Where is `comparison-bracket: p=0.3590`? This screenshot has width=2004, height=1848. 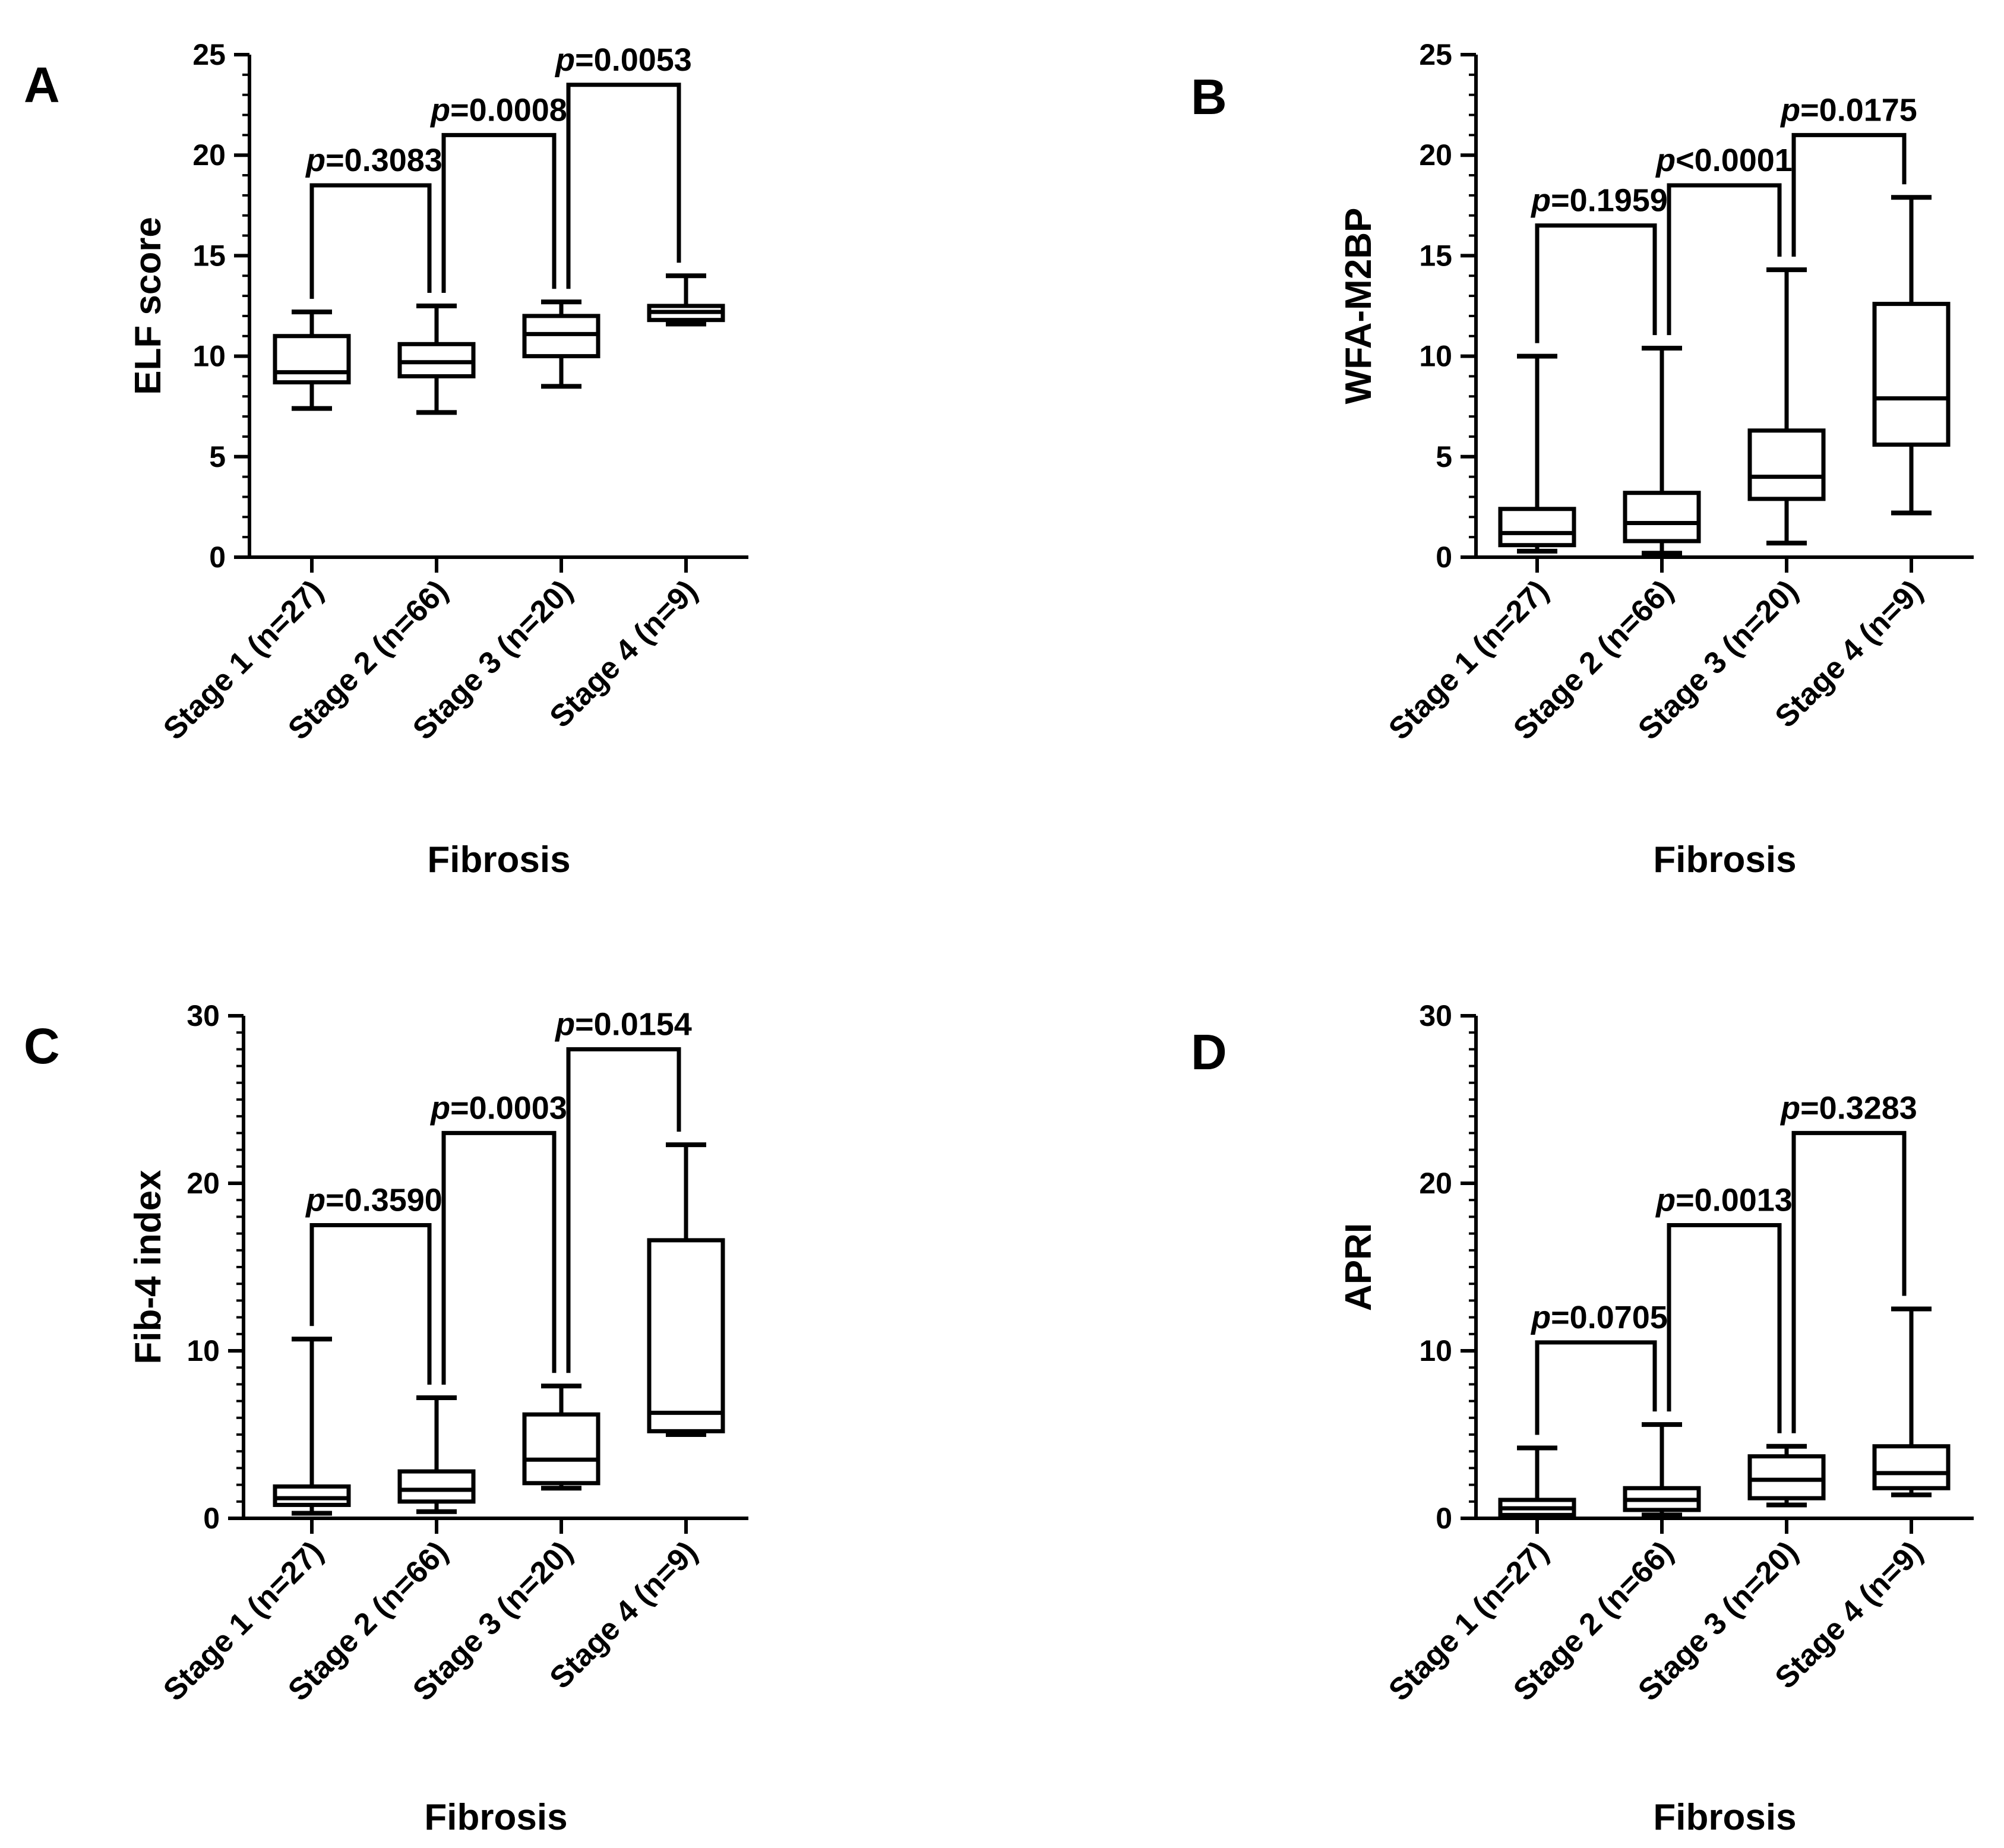
comparison-bracket: p=0.3590 is located at coordinates (373, 1284).